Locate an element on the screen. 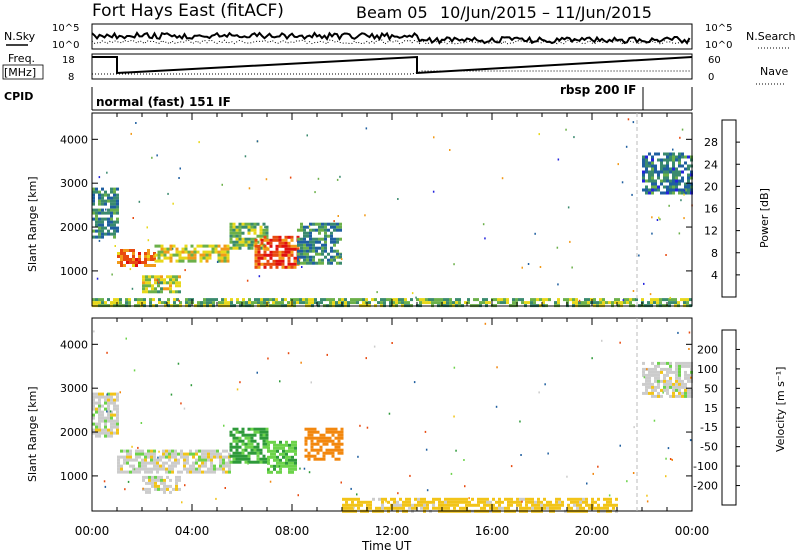 This screenshot has width=800, height=554. colorbar-tick-label: 28 is located at coordinates (711, 142).